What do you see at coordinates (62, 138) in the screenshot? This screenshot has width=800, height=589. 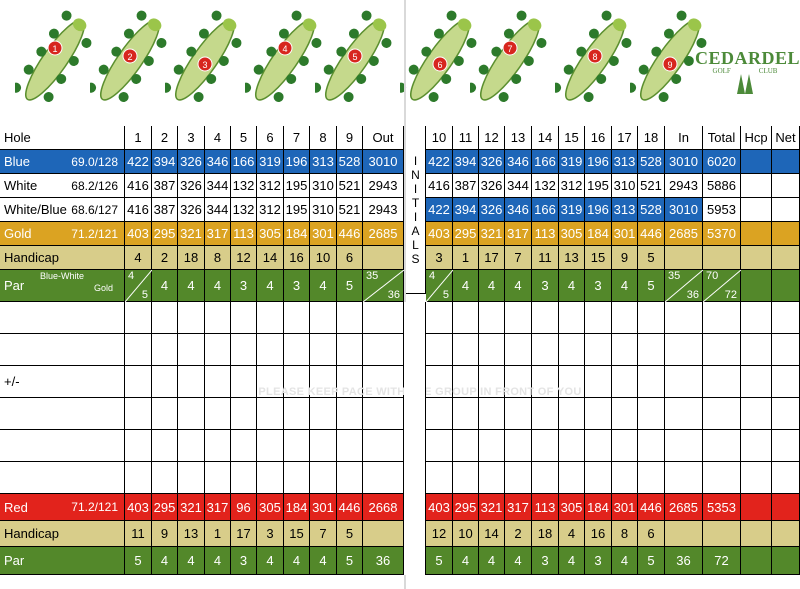 I see `header-hole-label: Hole` at bounding box center [62, 138].